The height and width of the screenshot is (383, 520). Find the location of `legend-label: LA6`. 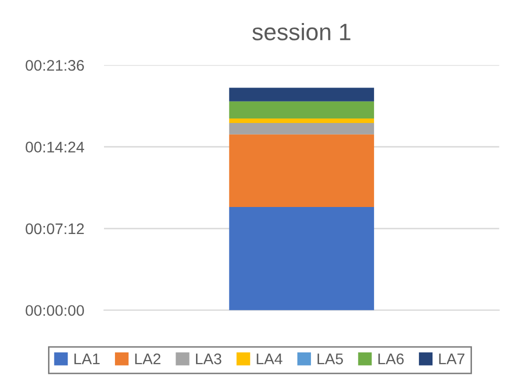

legend-label: LA6 is located at coordinates (391, 358).